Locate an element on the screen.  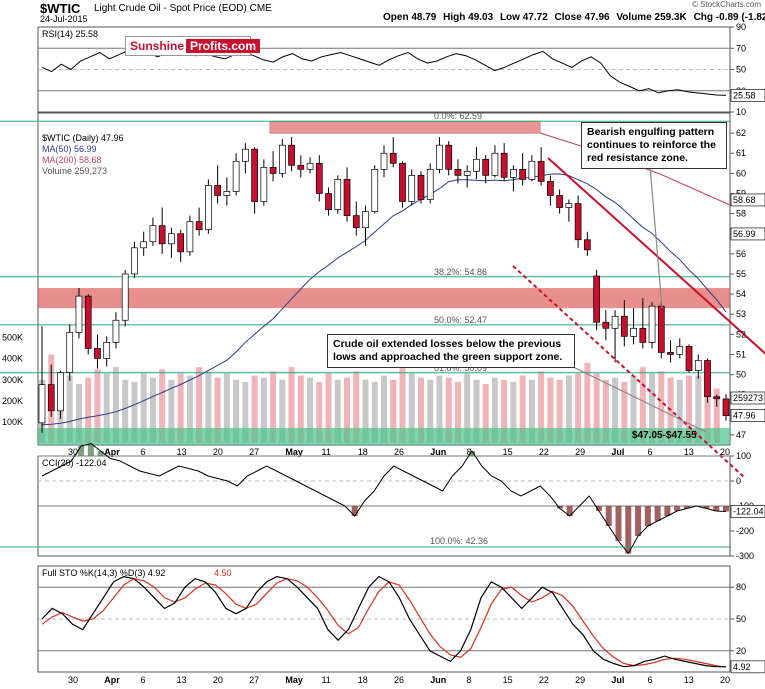
close-value: Close 47.96 is located at coordinates (582, 17).